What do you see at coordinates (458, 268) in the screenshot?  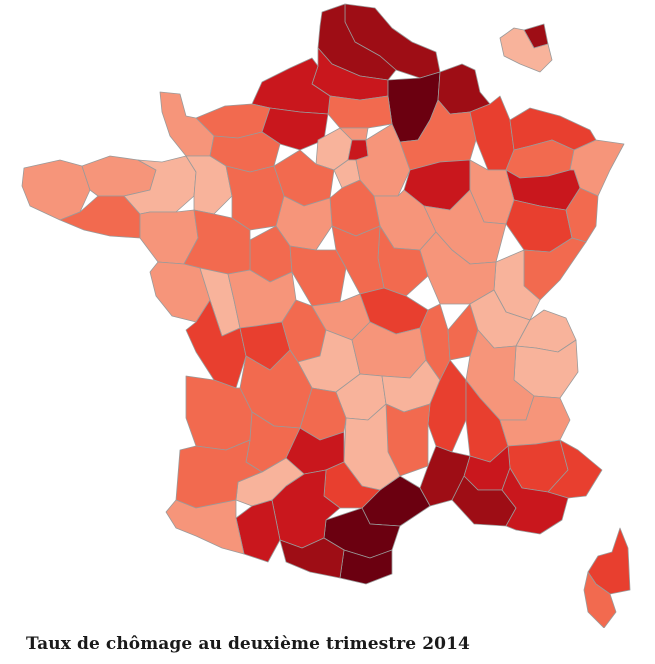 I see `dept-saone-et-loire` at bounding box center [458, 268].